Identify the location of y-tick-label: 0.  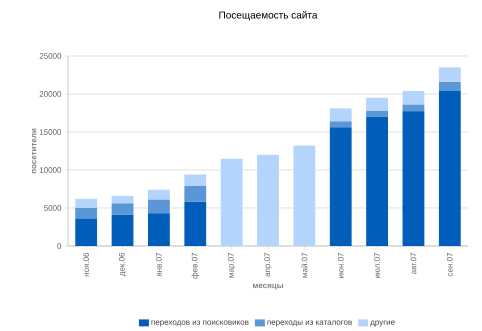
(59, 246).